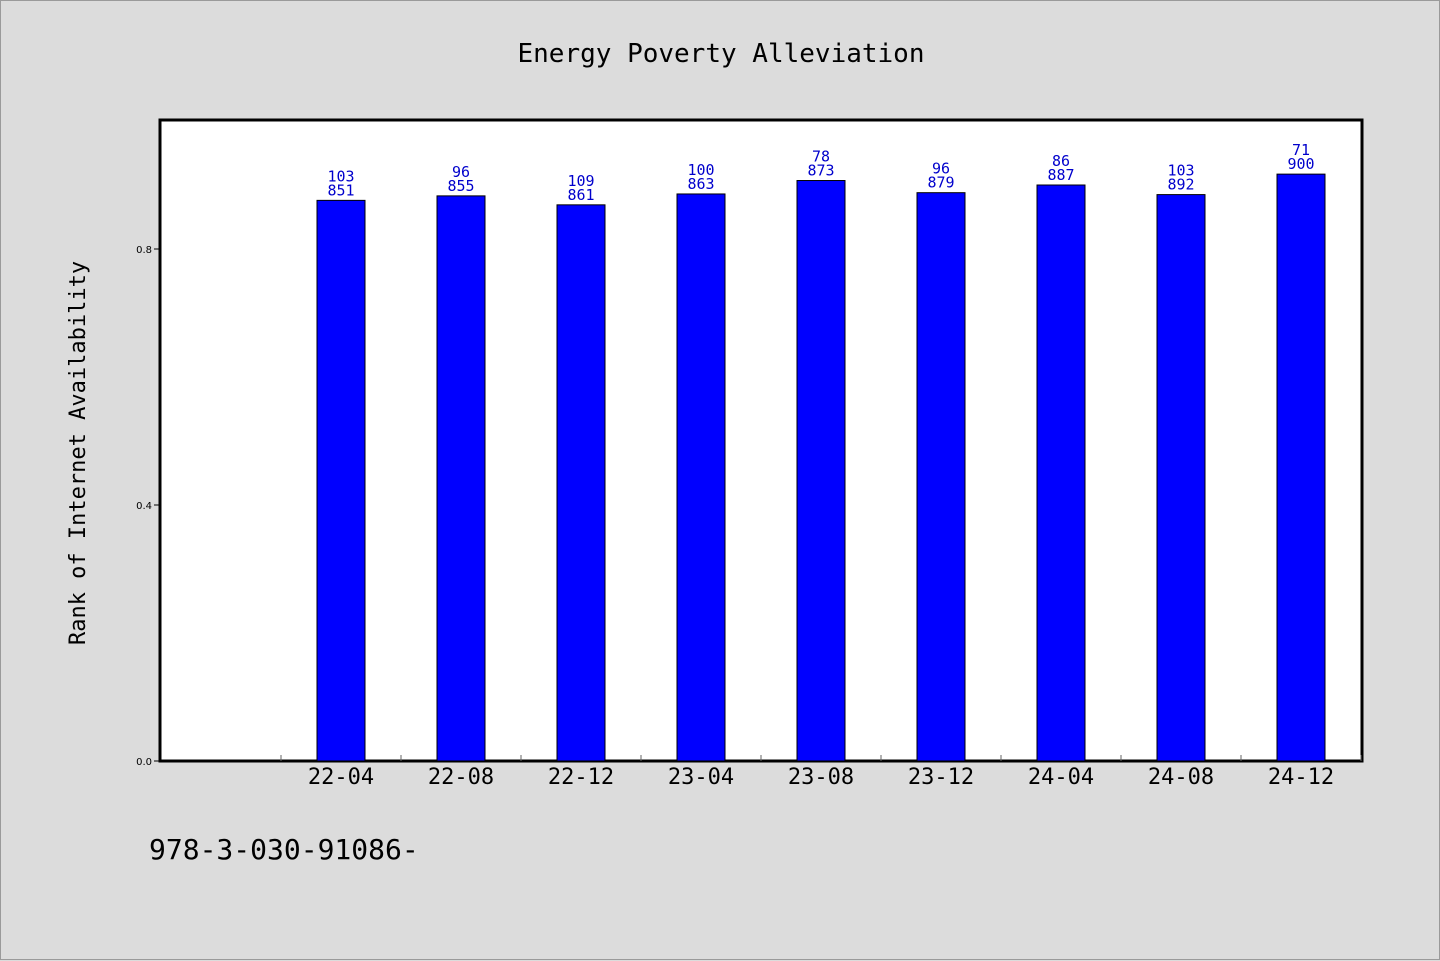 The height and width of the screenshot is (961, 1440). What do you see at coordinates (821, 157) in the screenshot?
I see `data-label-top: 78` at bounding box center [821, 157].